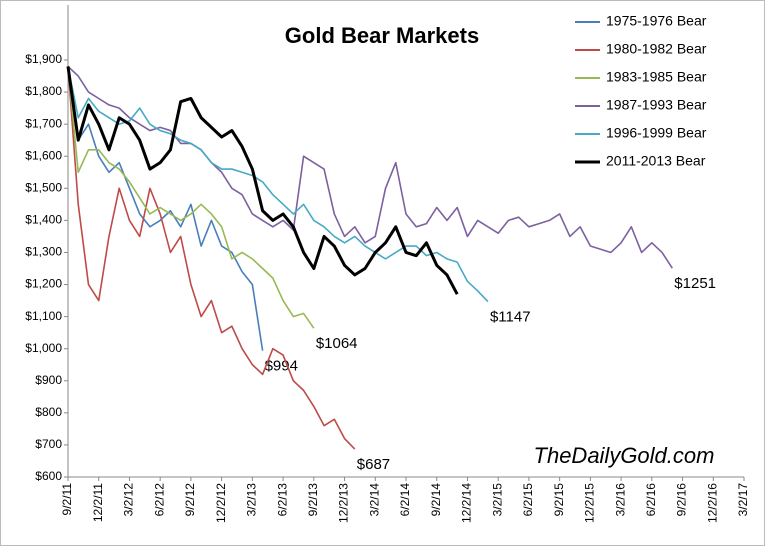 Image resolution: width=765 pixels, height=546 pixels. Describe the element at coordinates (528, 500) in the screenshot. I see `x-tick-label: 6/2/15` at that location.